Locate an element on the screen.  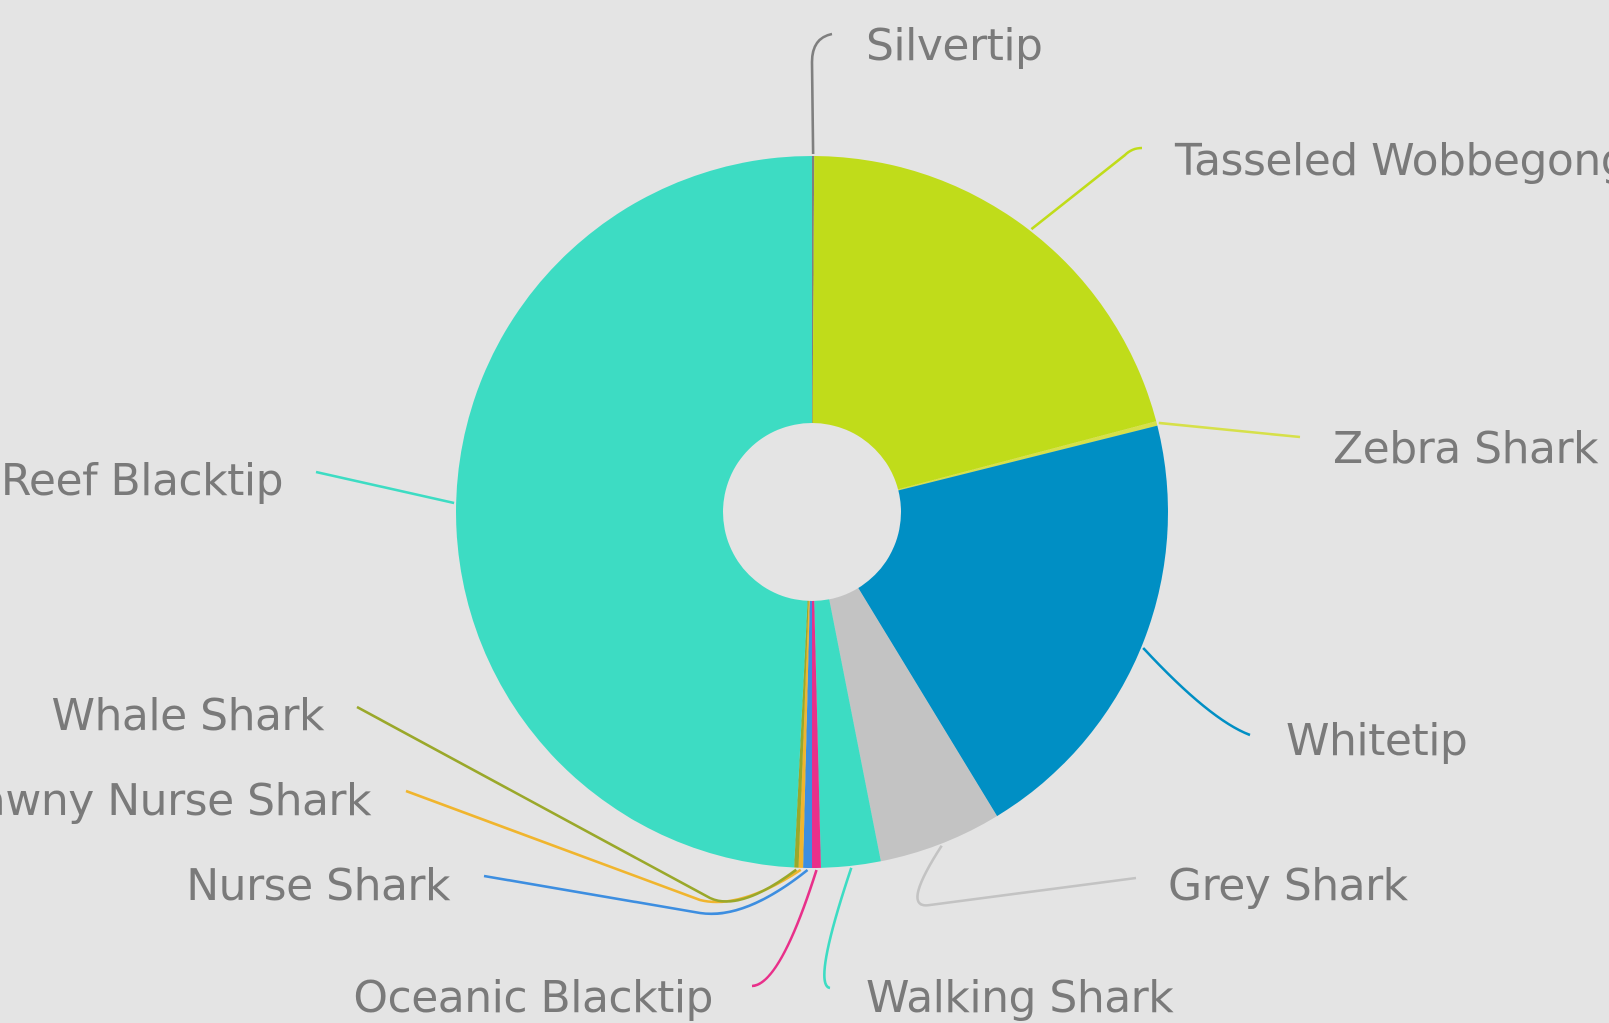
leader-line-whitetip is located at coordinates (1196, 692).